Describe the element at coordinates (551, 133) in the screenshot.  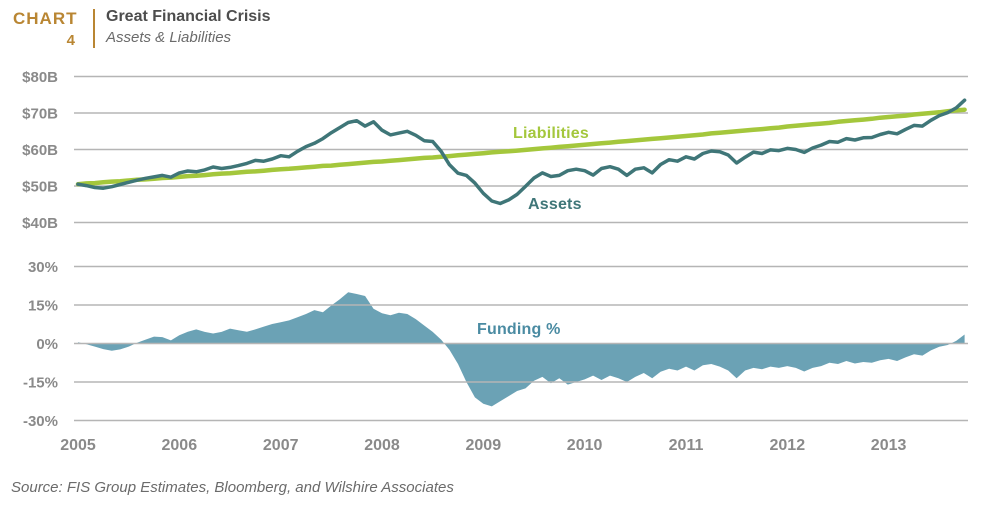
I see `liabilities-label: Liabilities` at that location.